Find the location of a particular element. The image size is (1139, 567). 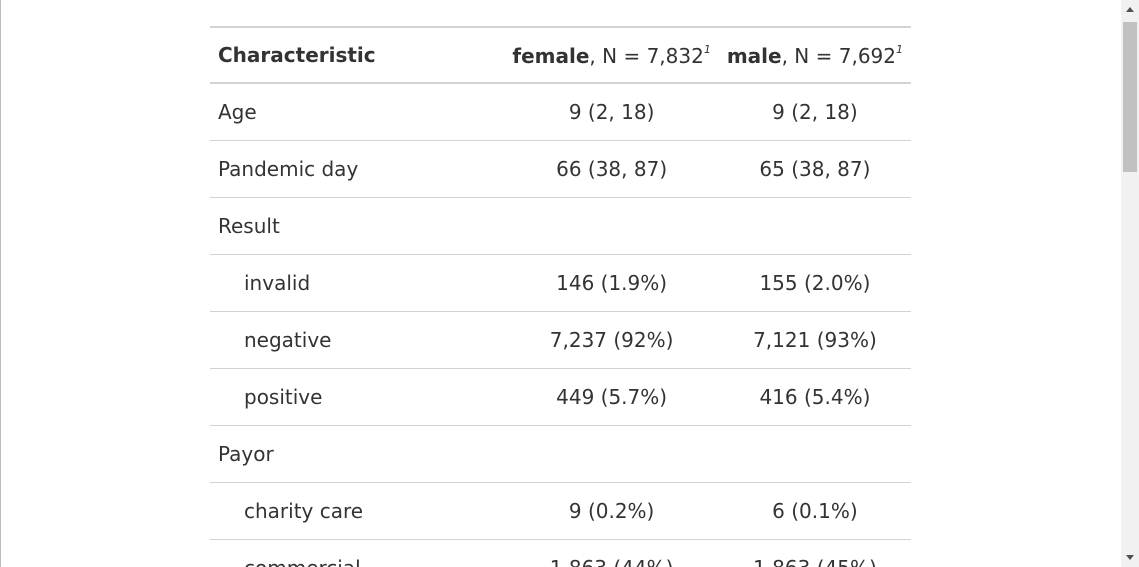

cell: 1,863 (45%) is located at coordinates (814, 553).